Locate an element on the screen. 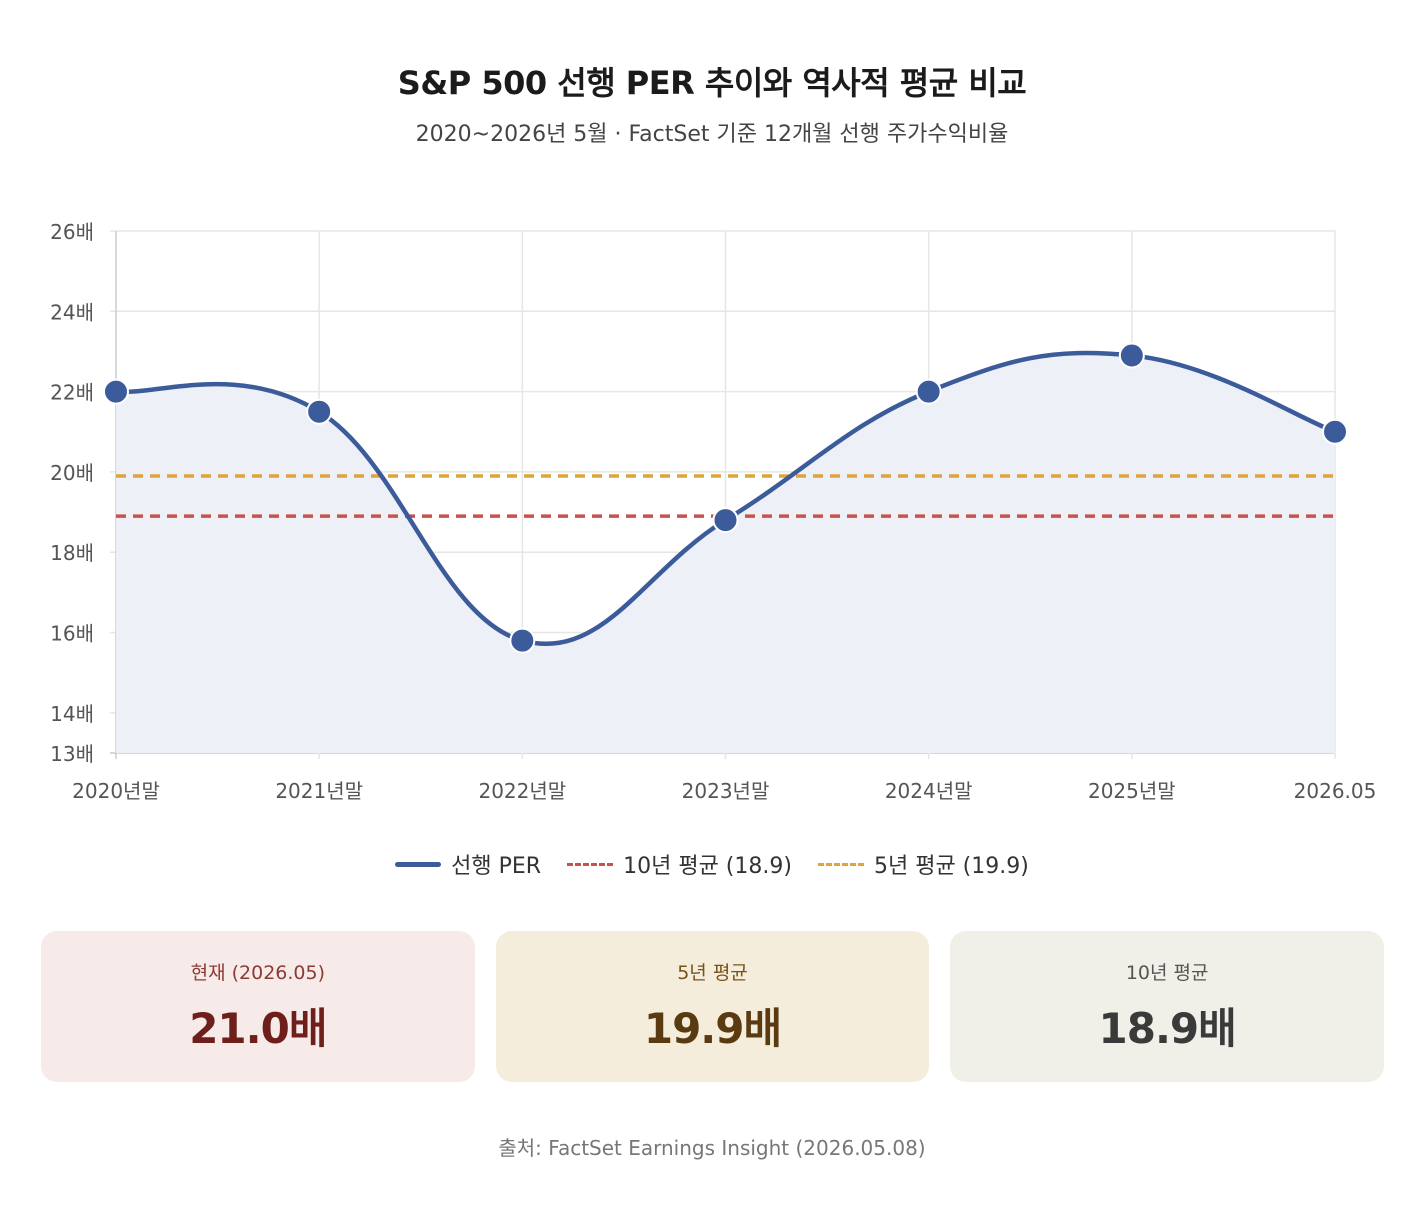 Image resolution: width=1424 pixels, height=1216 pixels. legend-item-10y-avg: 10년 평균 (18.9) is located at coordinates (679, 864).